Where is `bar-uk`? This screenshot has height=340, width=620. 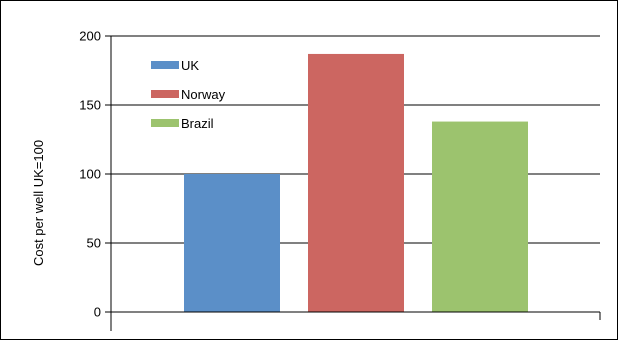 bar-uk is located at coordinates (232, 243).